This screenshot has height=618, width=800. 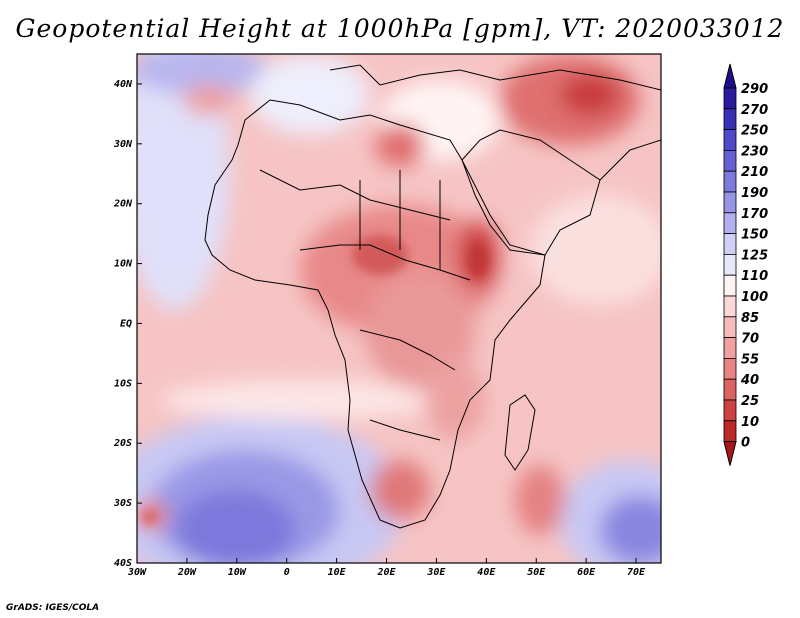 I want to click on lon-label: 70E, so click(x=636, y=572).